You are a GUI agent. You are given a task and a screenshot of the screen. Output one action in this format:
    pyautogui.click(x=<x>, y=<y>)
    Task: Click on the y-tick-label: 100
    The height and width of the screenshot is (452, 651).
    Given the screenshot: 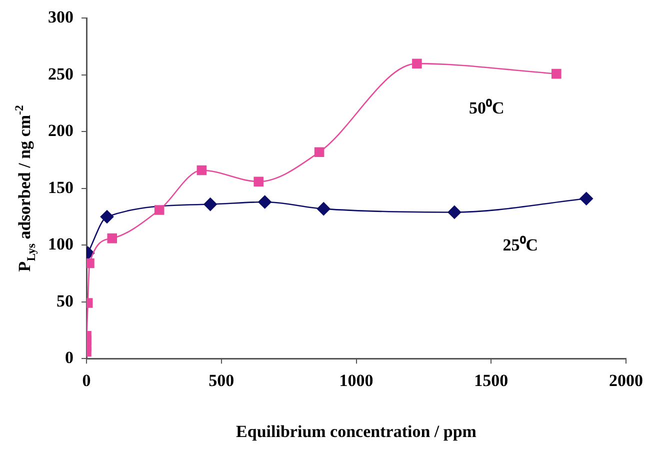 What is the action you would take?
    pyautogui.click(x=61, y=244)
    